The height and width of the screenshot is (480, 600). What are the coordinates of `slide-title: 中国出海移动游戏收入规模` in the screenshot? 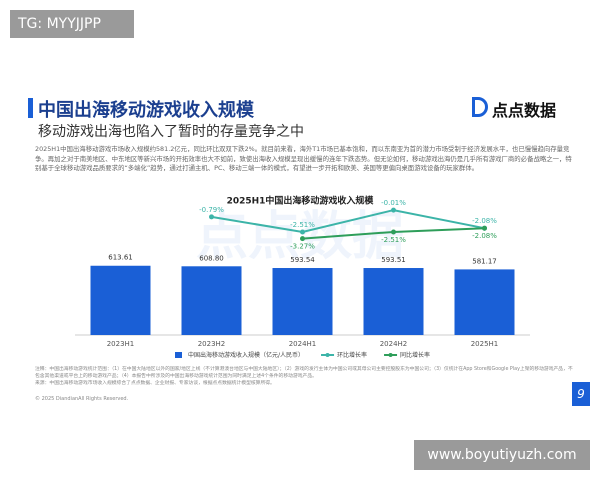 It's located at (146, 110).